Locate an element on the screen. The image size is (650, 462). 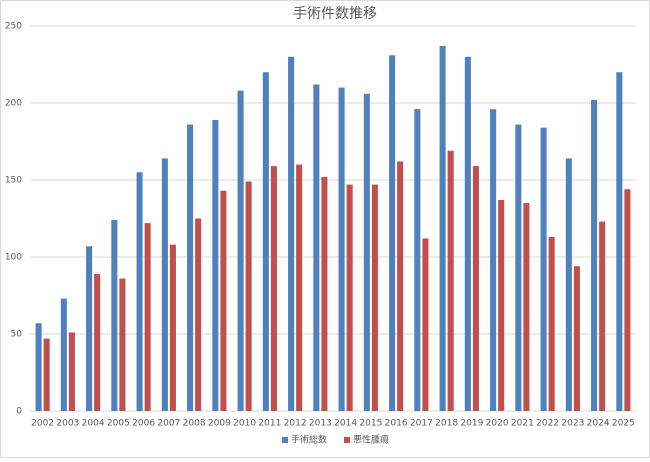
chart-title: 手術件数推移 is located at coordinates (335, 14).